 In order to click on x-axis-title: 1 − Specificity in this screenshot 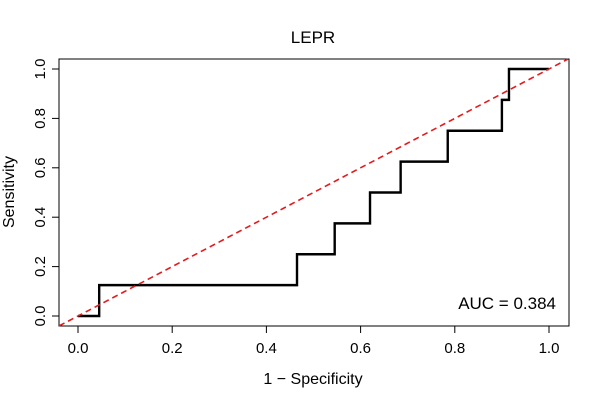, I will do `click(312, 379)`.